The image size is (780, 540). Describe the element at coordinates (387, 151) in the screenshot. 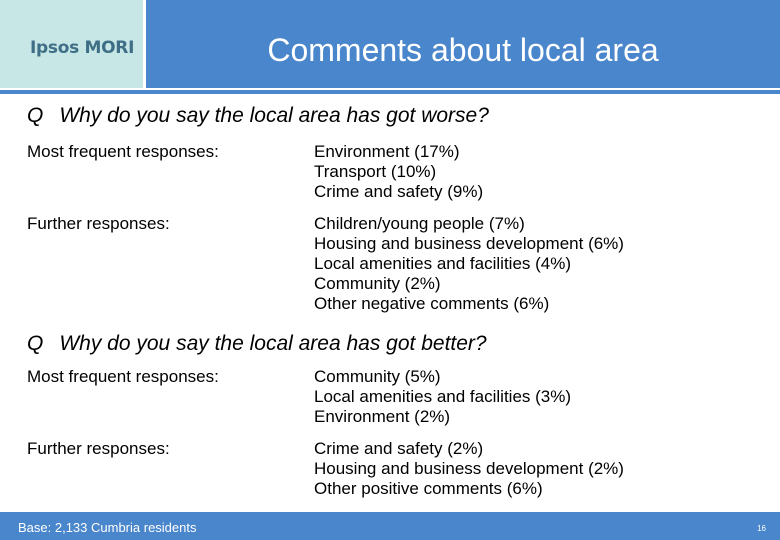

I see `list-item: Environment (17%)` at that location.